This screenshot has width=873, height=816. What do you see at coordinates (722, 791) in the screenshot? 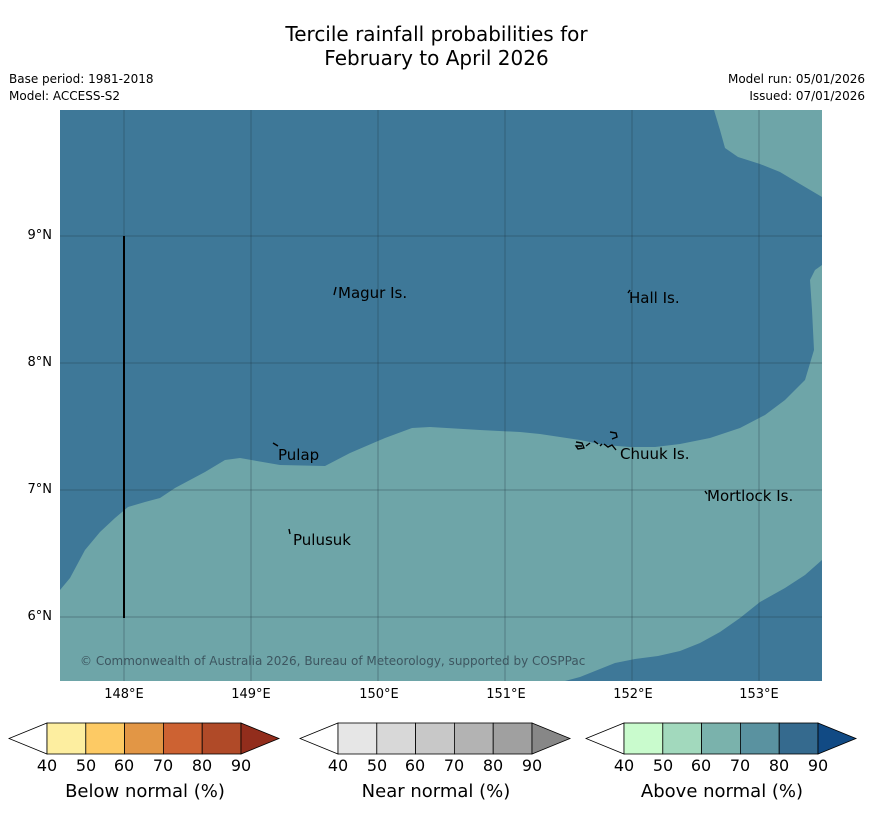
I see `colorbar-above-title: Above normal (%)` at bounding box center [722, 791].